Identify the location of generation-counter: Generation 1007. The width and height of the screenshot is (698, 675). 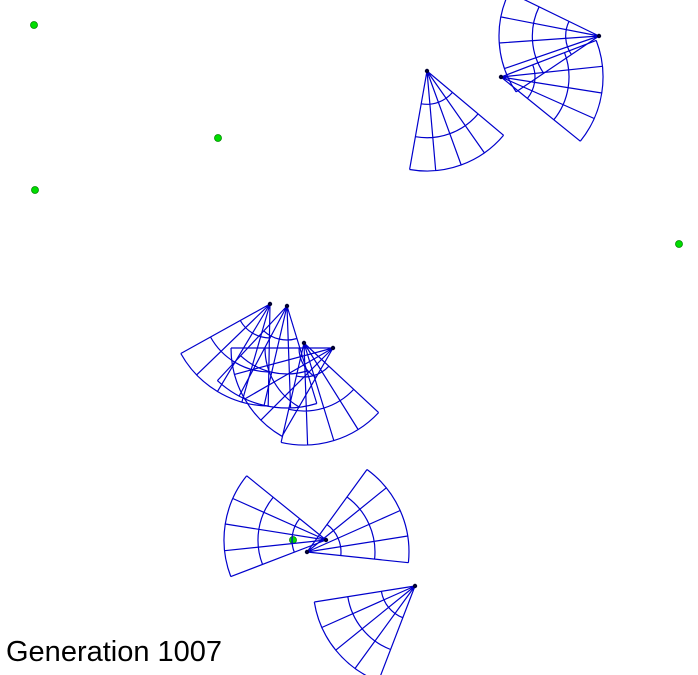
(114, 652).